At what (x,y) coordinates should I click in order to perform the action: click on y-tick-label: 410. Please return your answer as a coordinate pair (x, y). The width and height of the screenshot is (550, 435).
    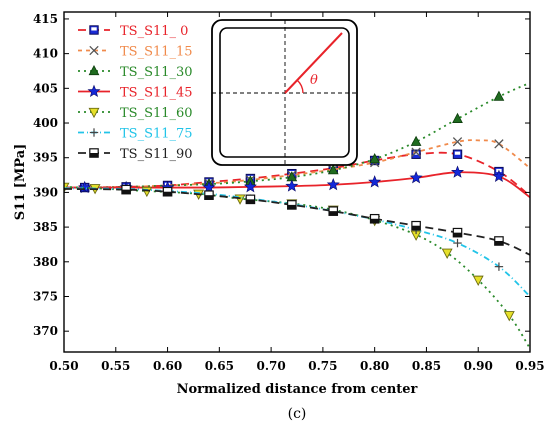
    Looking at the image, I should click on (45, 54).